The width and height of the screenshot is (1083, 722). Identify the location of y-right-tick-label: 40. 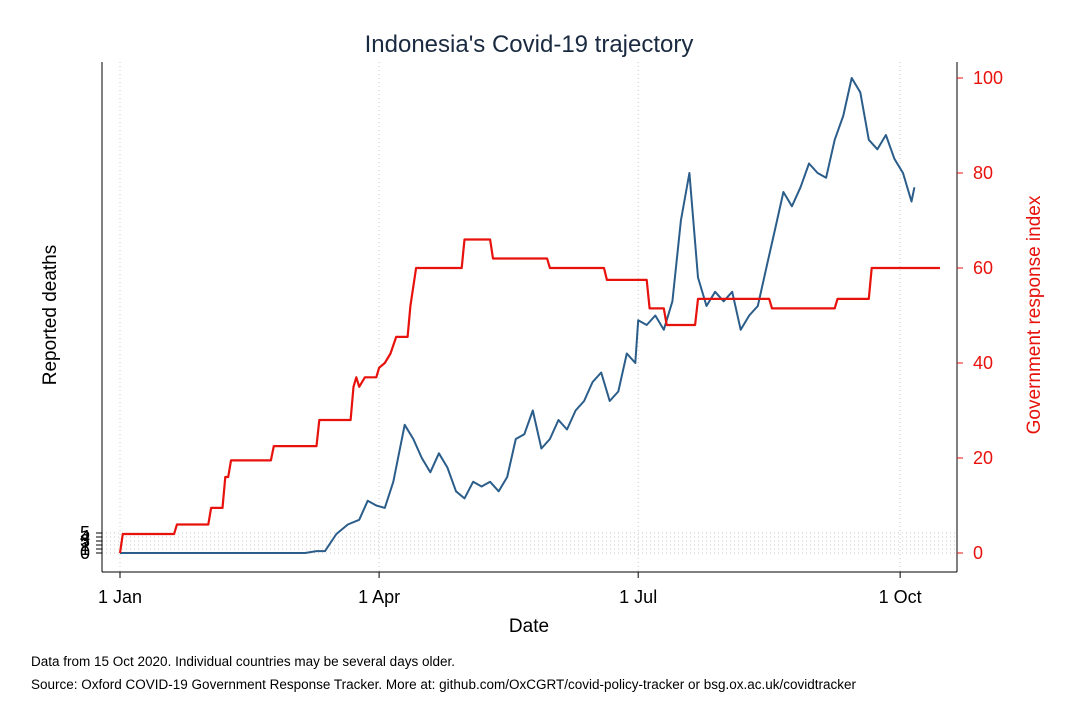
(983, 363).